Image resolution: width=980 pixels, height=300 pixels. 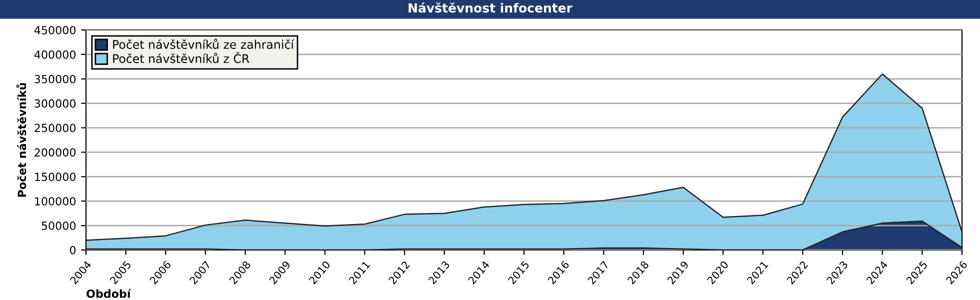 What do you see at coordinates (55, 128) in the screenshot?
I see `y-tick-label: 250000` at bounding box center [55, 128].